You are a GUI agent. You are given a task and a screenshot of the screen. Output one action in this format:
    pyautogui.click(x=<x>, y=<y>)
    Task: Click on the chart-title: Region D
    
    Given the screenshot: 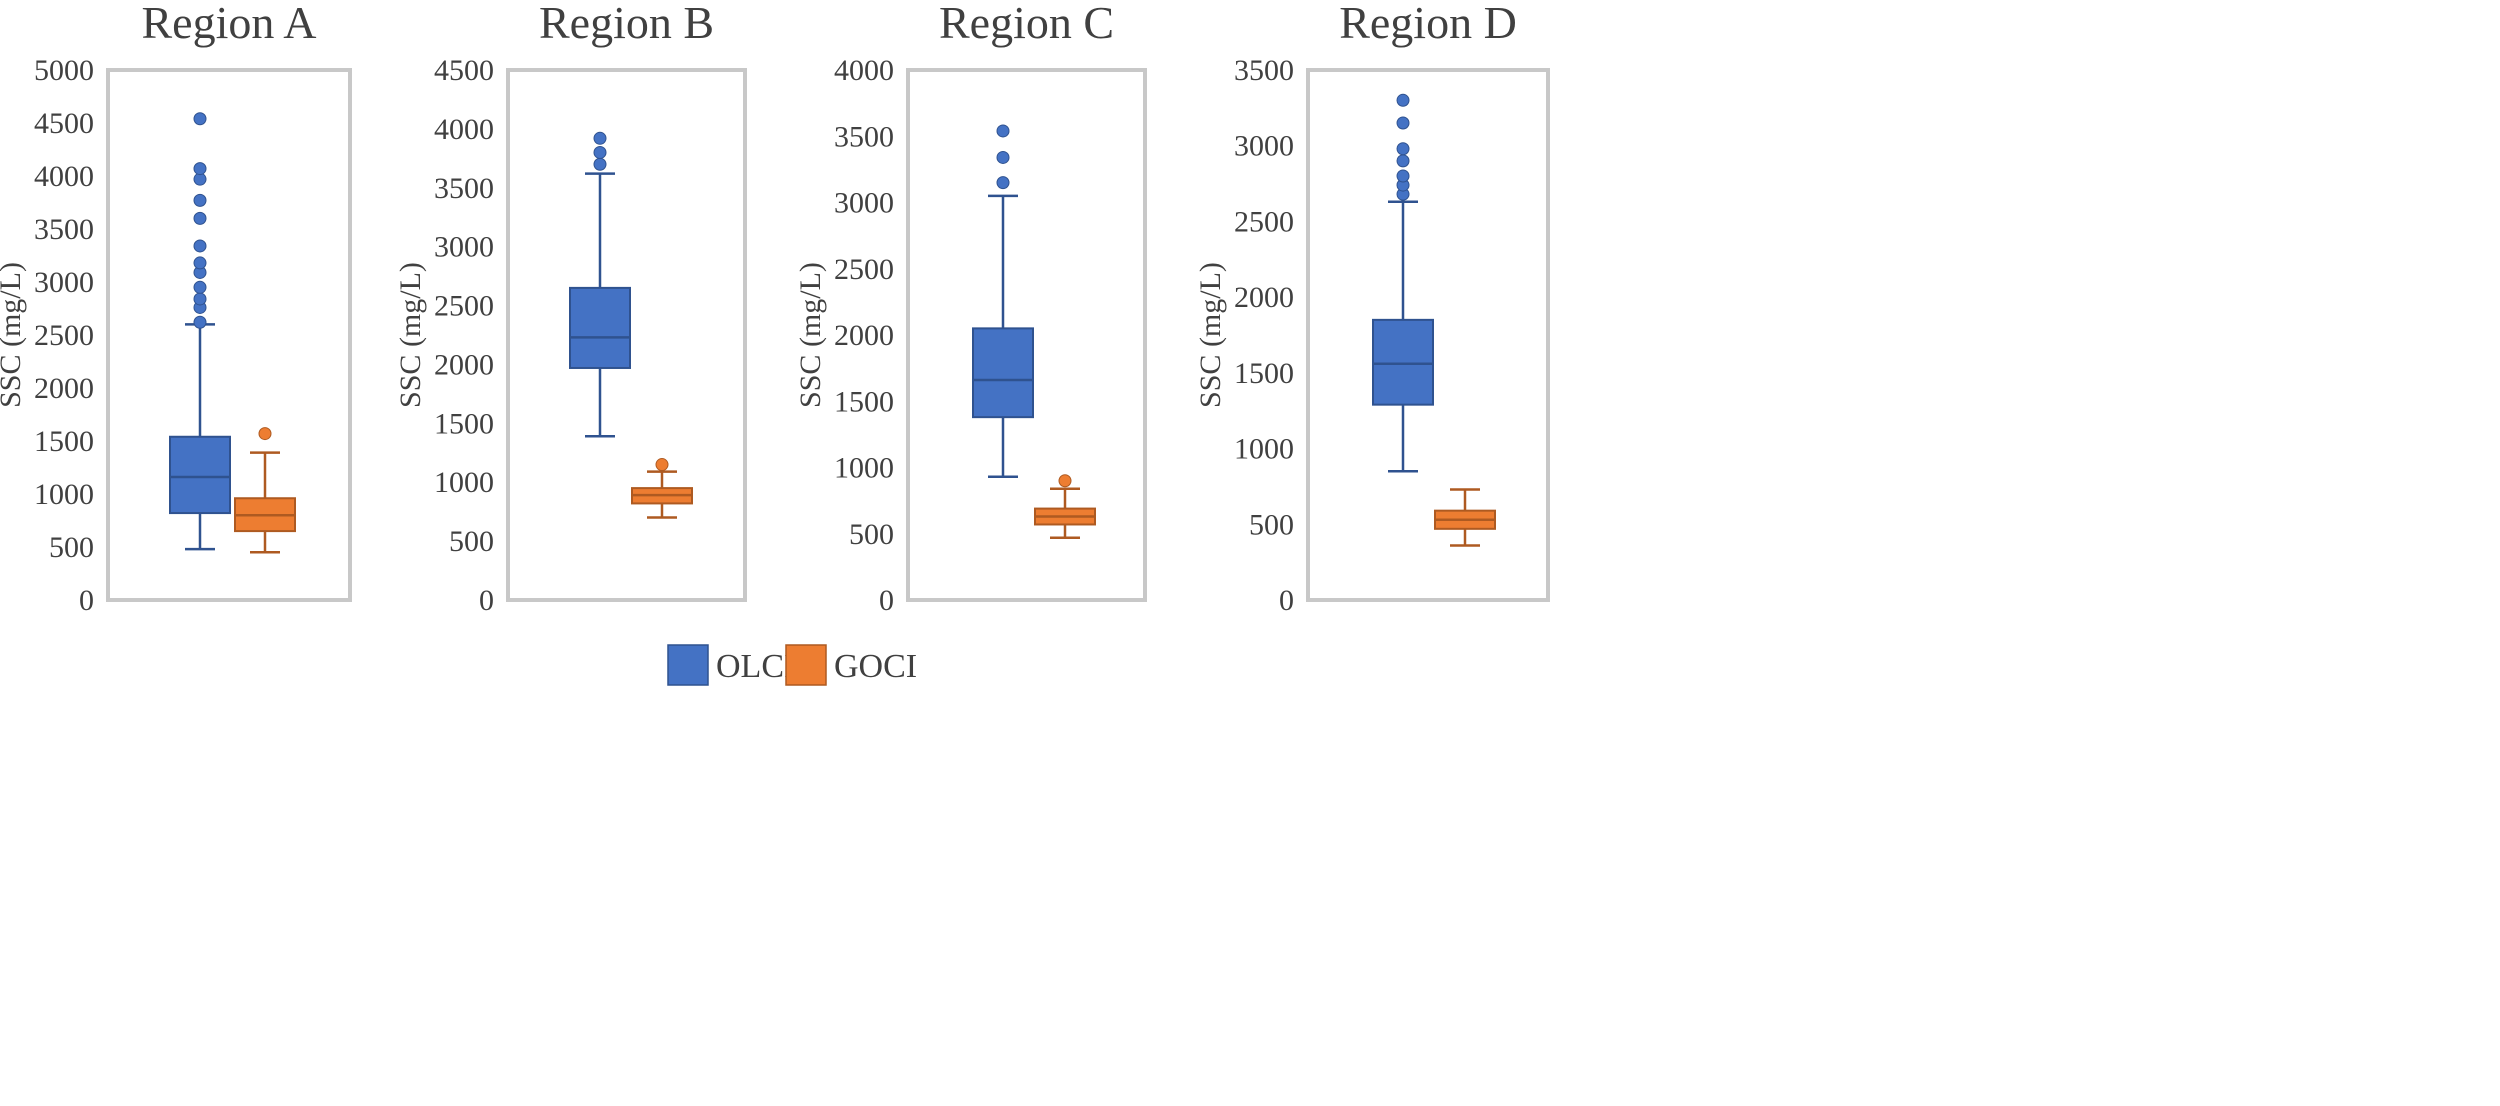 What is the action you would take?
    pyautogui.click(x=1428, y=24)
    